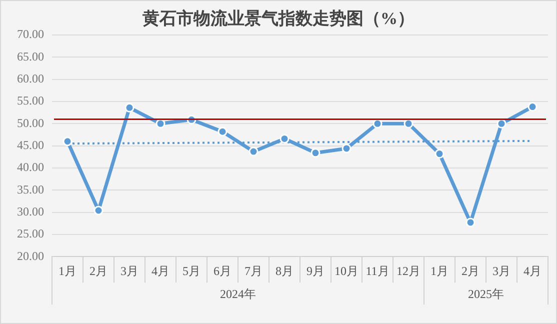  Describe the element at coordinates (30, 56) in the screenshot. I see `y-tick-label: 65.00` at that location.